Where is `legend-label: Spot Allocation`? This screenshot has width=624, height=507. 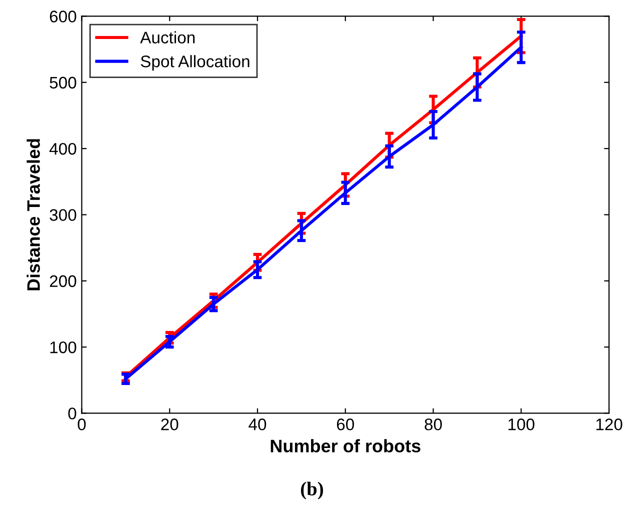
legend-label: Spot Allocation is located at coordinates (195, 63).